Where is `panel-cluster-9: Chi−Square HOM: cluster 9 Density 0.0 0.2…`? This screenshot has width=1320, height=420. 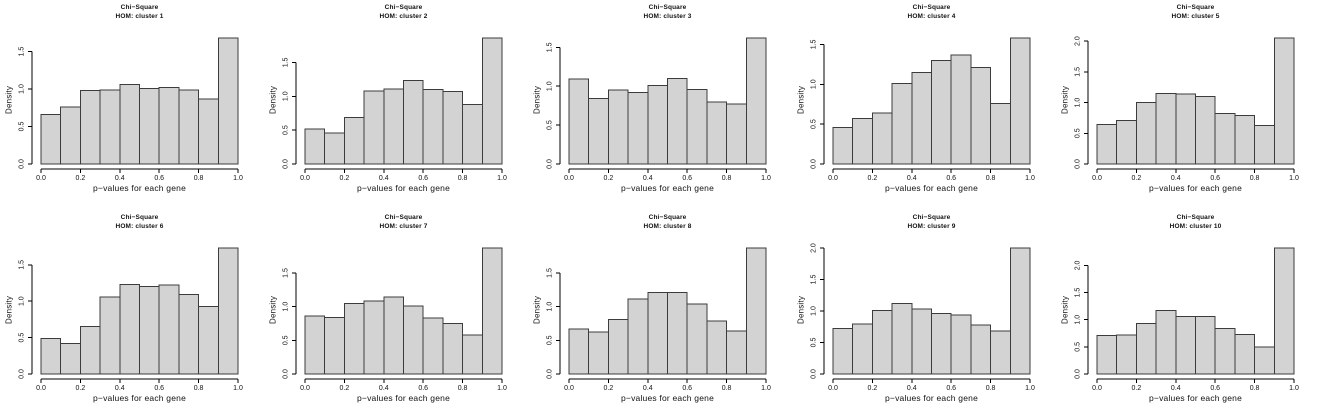 panel-cluster-9: Chi−Square HOM: cluster 9 Density 0.0 0.2… is located at coordinates (924, 315).